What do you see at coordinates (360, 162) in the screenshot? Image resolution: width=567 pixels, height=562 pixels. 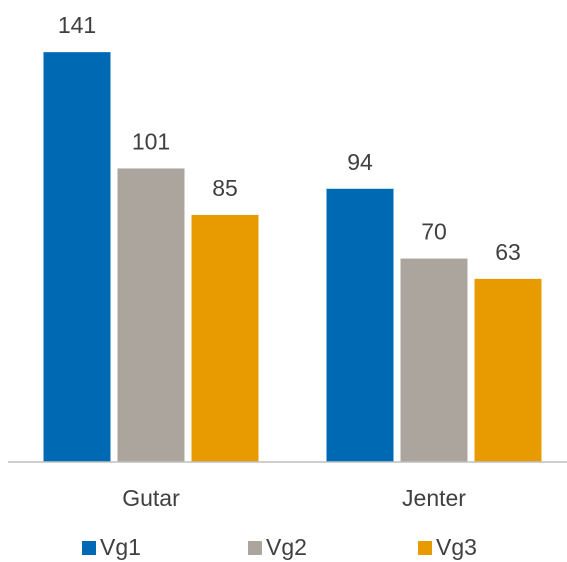 I see `value-label: 94` at bounding box center [360, 162].